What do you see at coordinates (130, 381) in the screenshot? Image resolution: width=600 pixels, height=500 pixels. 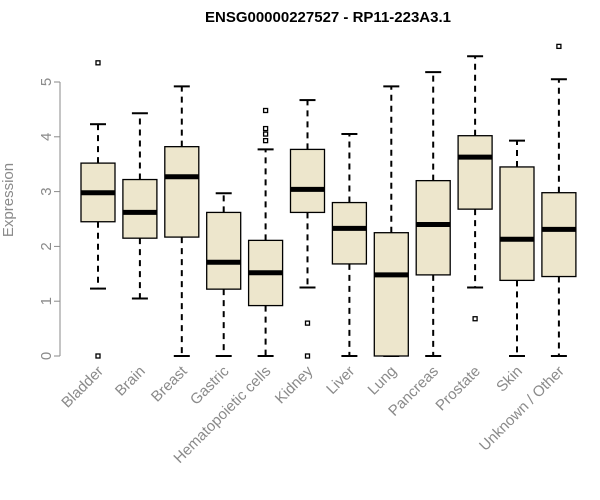 I see `x-category-label: Brain` at bounding box center [130, 381].